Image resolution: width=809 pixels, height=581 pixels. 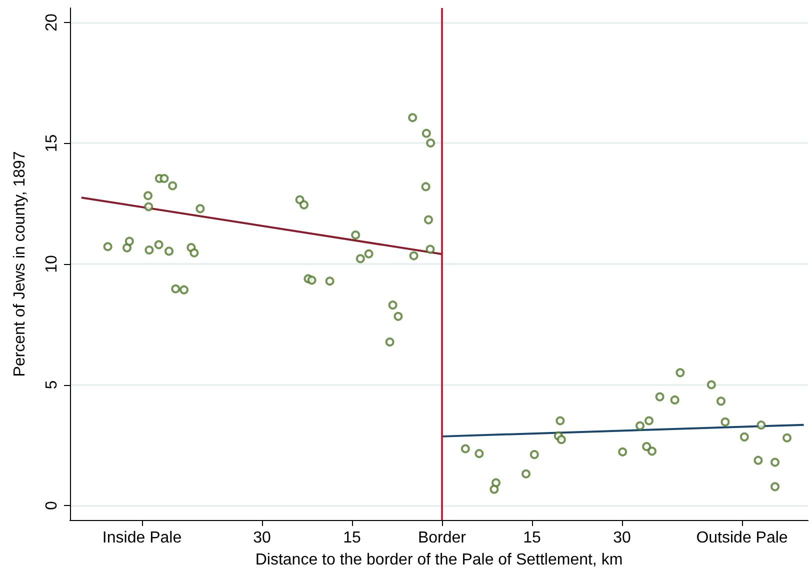 What do you see at coordinates (742, 538) in the screenshot?
I see `x-tick-label: Outside Pale` at bounding box center [742, 538].